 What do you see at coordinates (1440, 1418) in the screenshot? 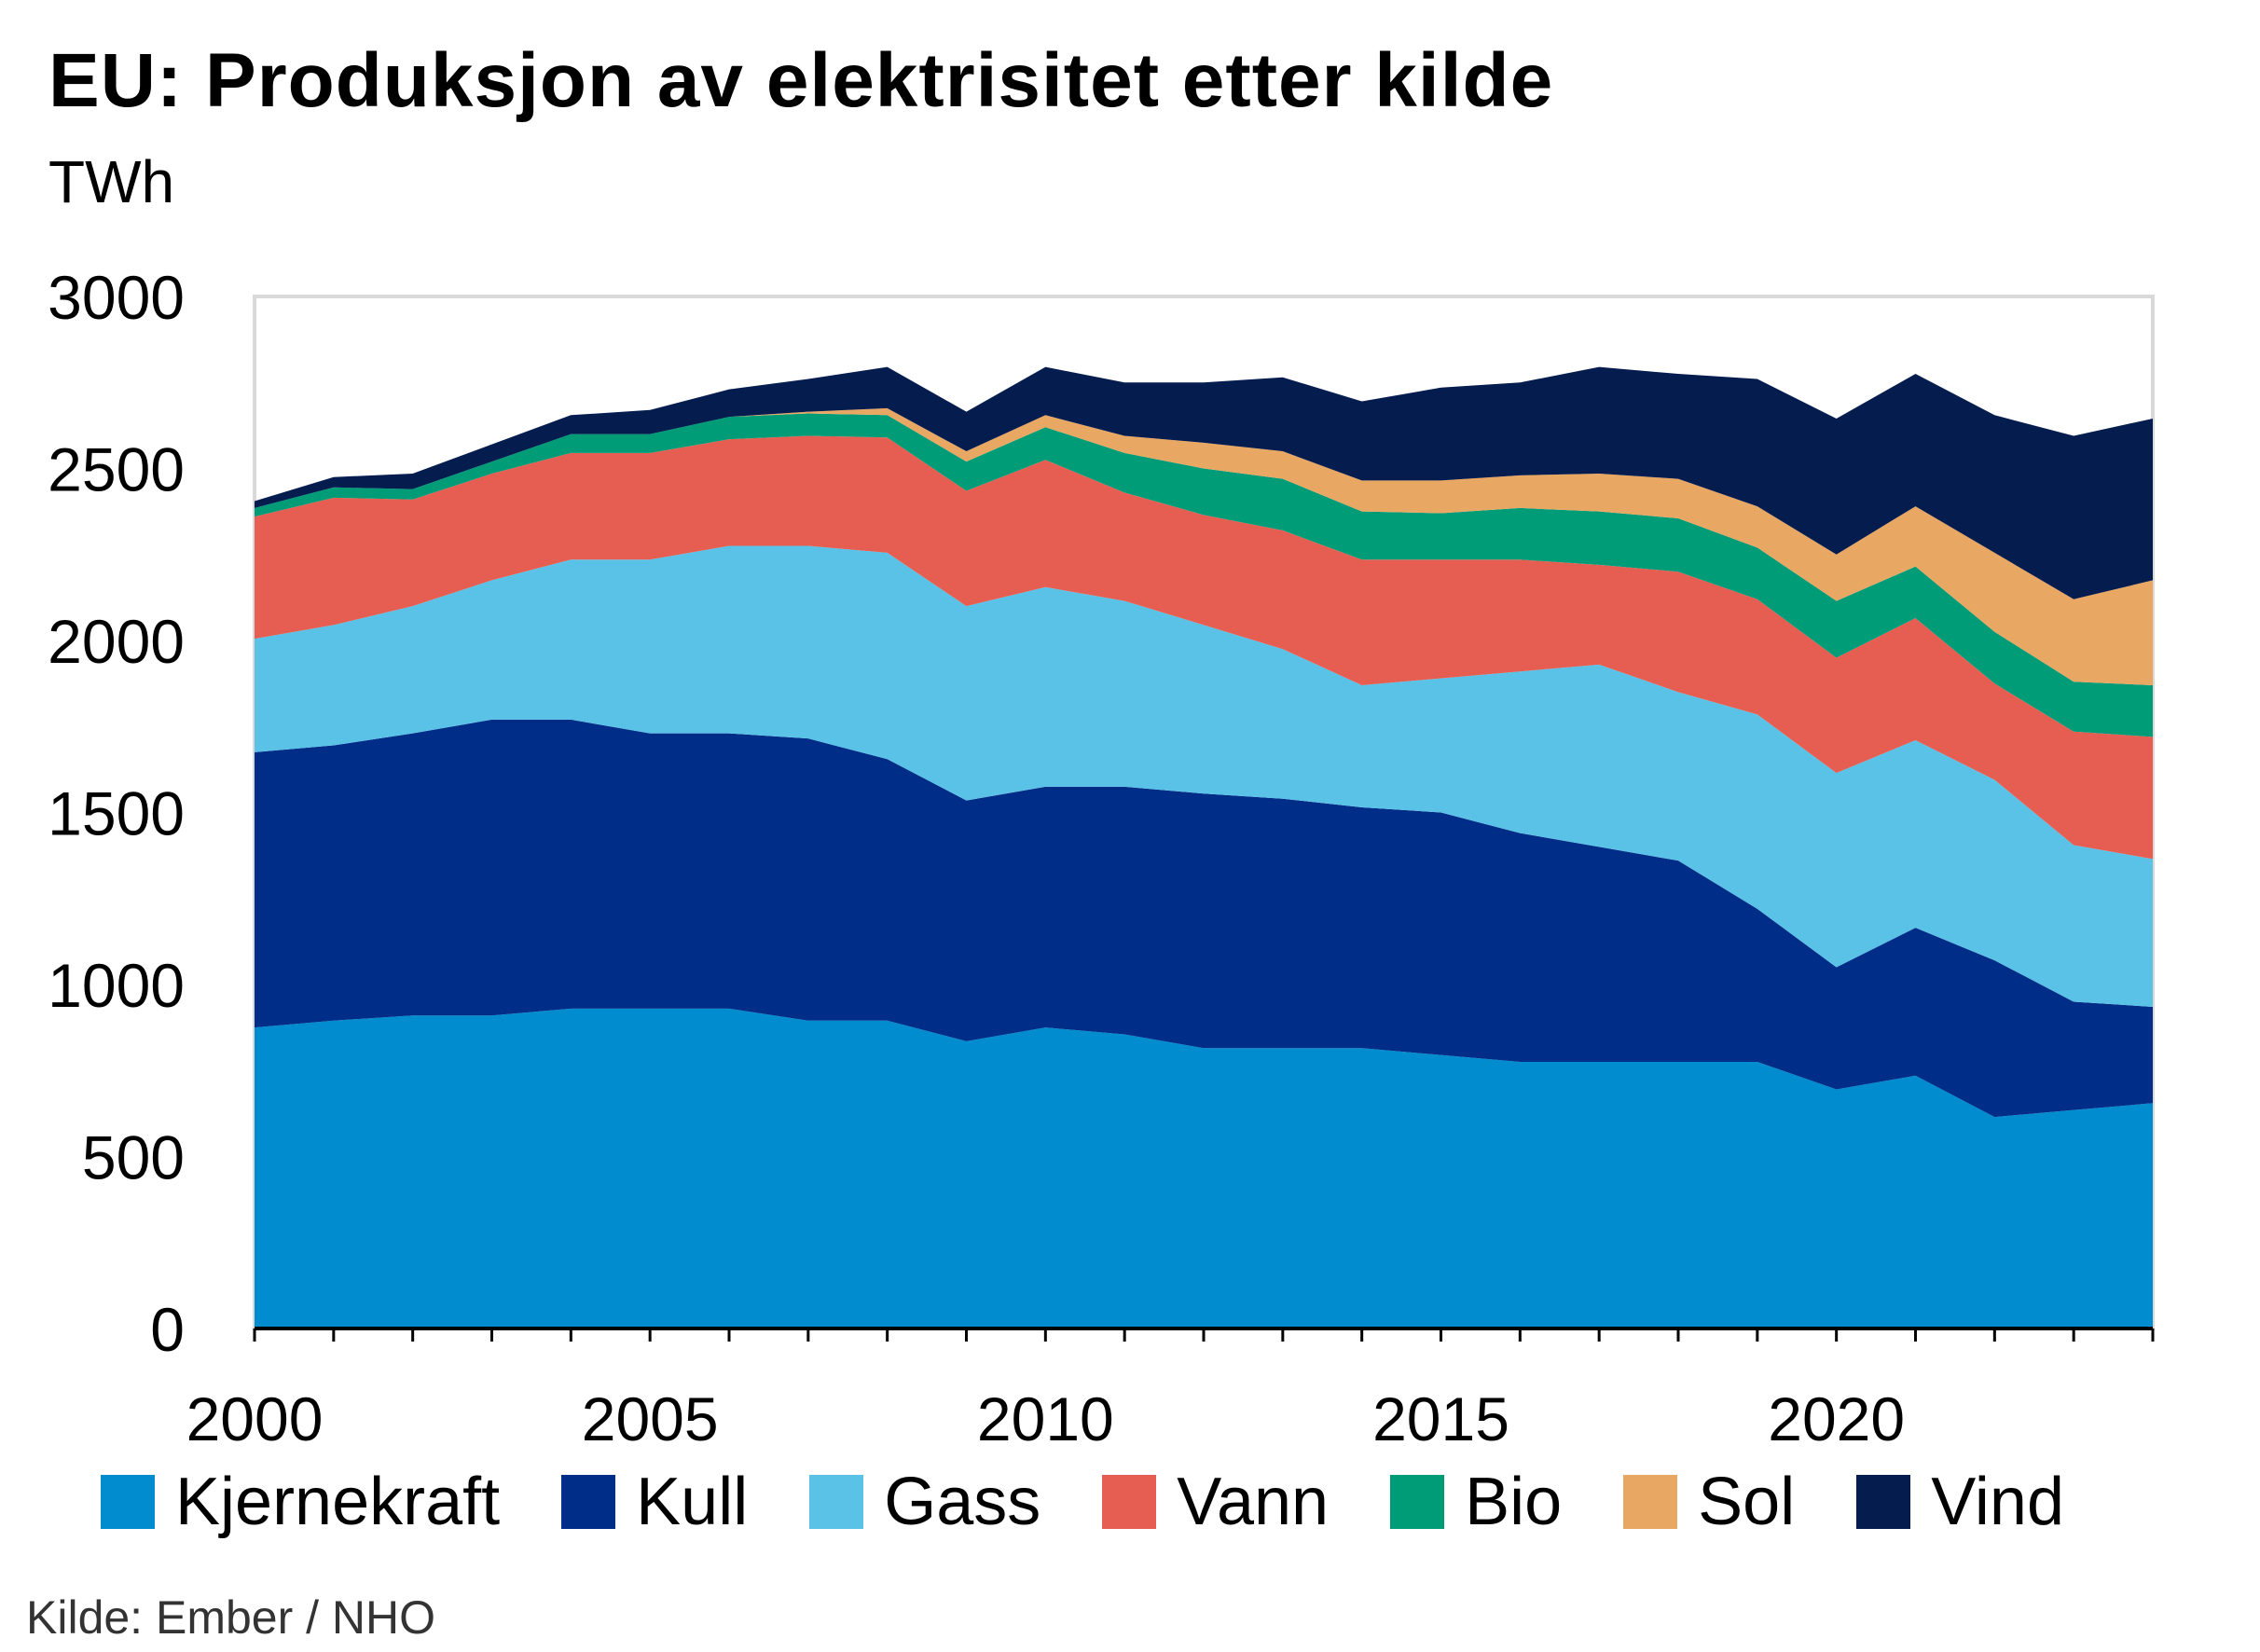
I see `x-tick-label: 2015` at bounding box center [1440, 1418].